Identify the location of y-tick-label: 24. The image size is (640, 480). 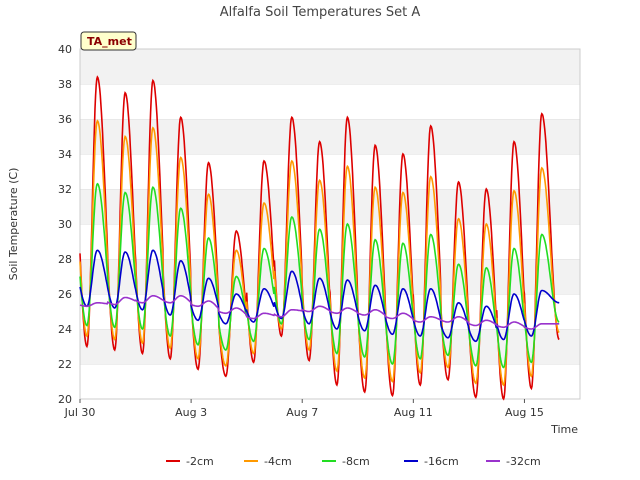
(65, 329).